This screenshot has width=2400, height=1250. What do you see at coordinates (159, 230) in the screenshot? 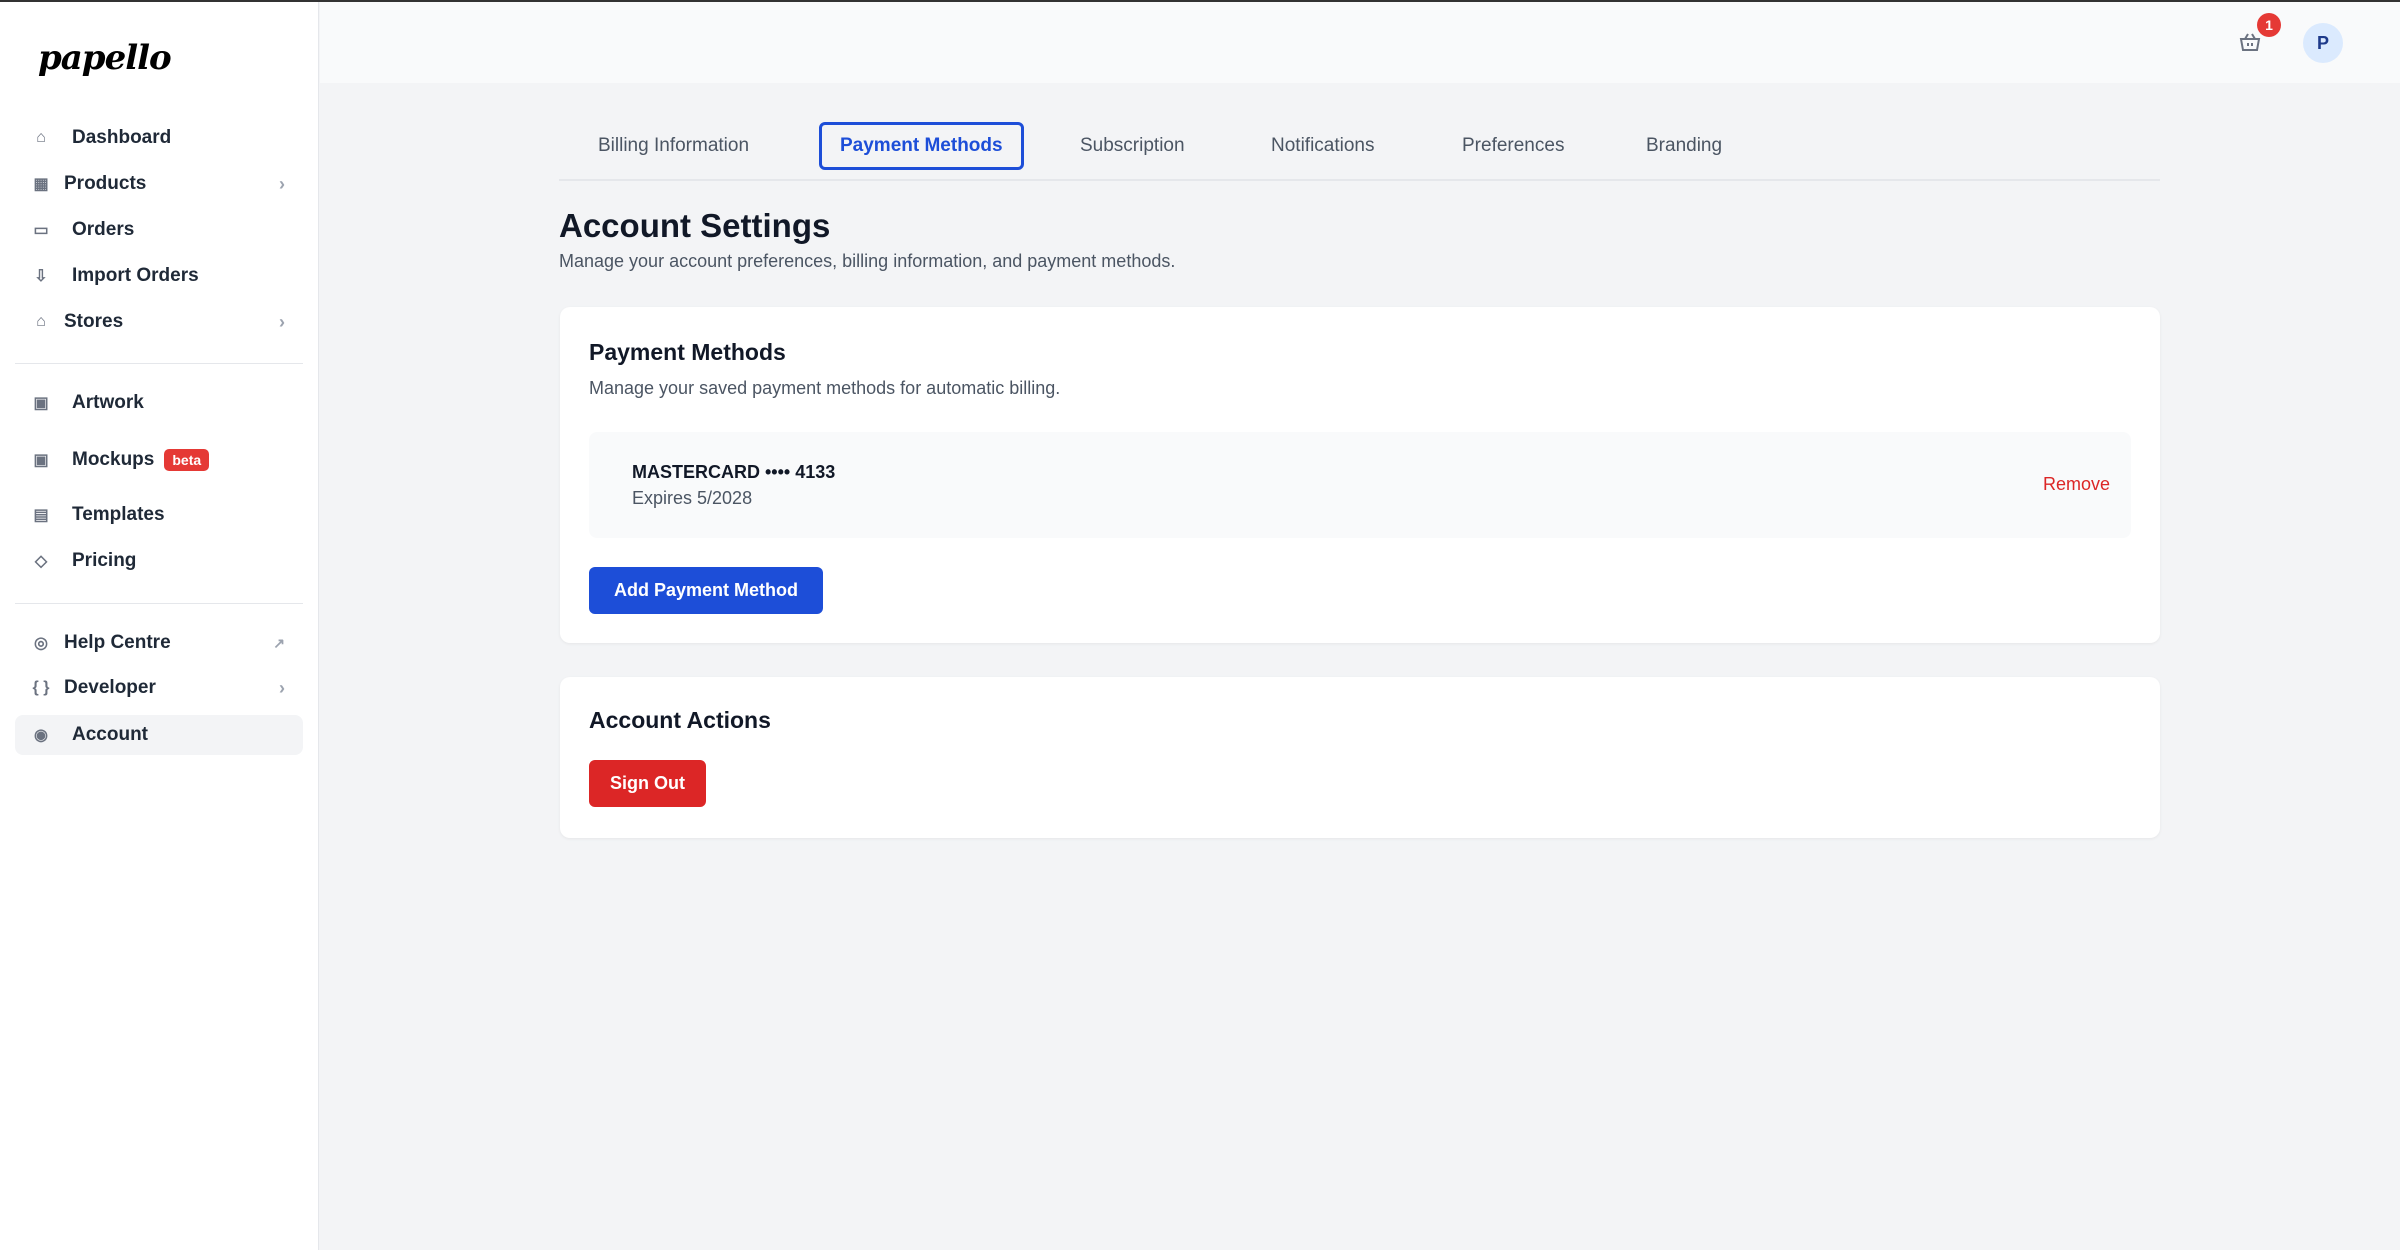
I see `sidebar-item-orders: ▭ Orders` at bounding box center [159, 230].